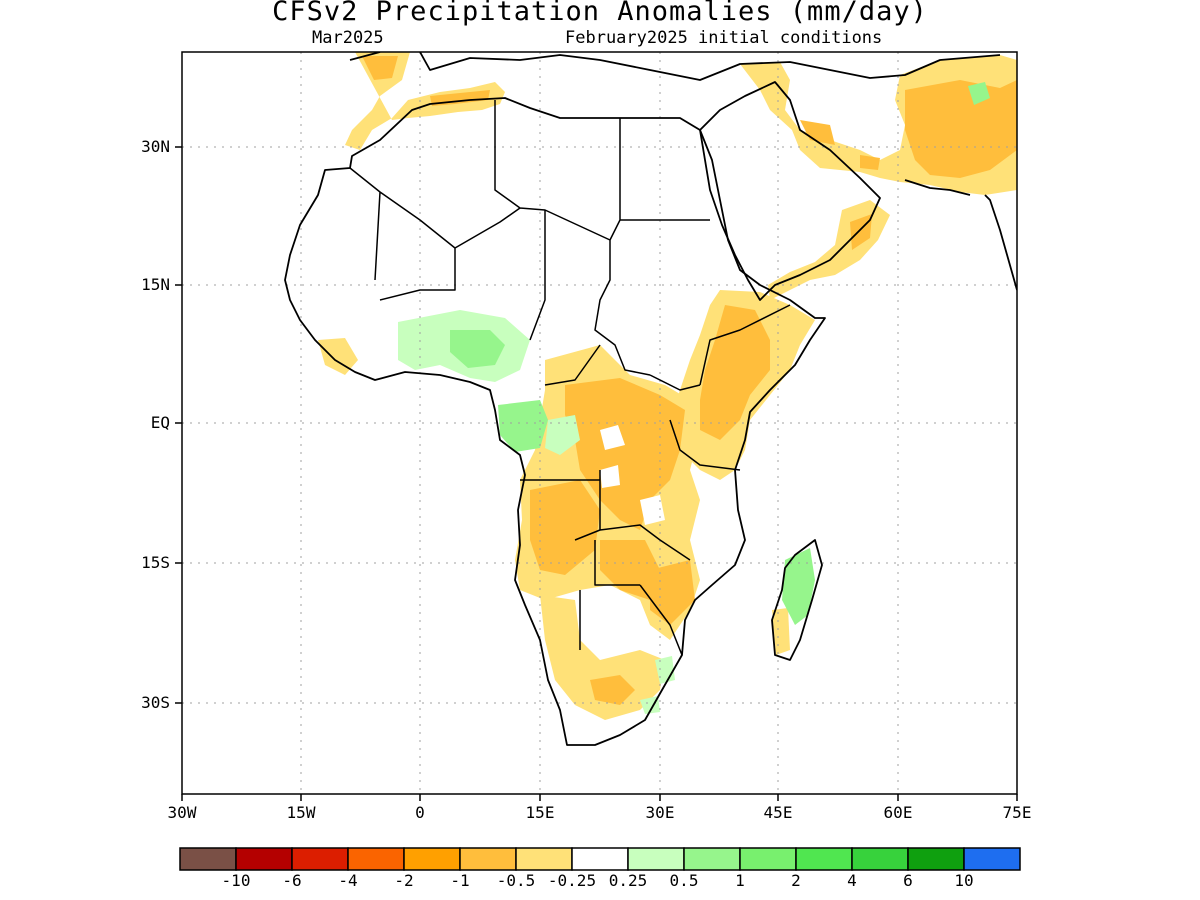  I want to click on colorbar-label: 0.25, so click(628, 880).